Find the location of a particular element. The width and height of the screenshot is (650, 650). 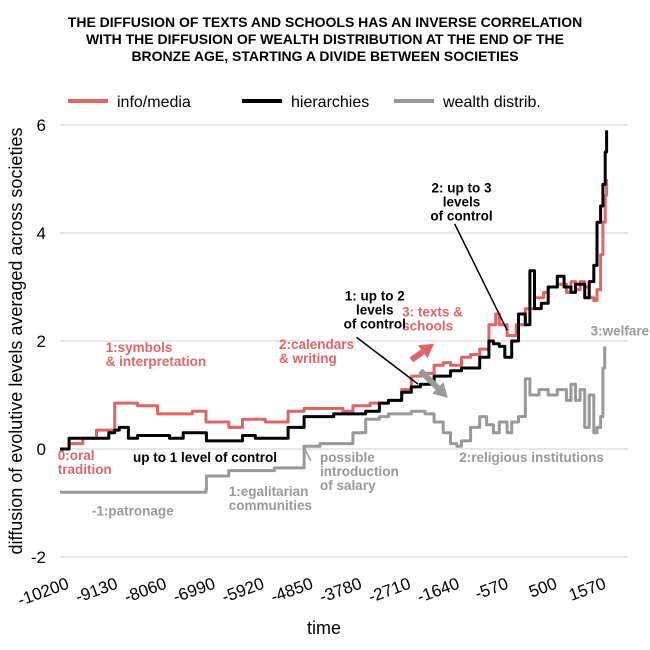

annotation-leader-lines is located at coordinates (405, 342).